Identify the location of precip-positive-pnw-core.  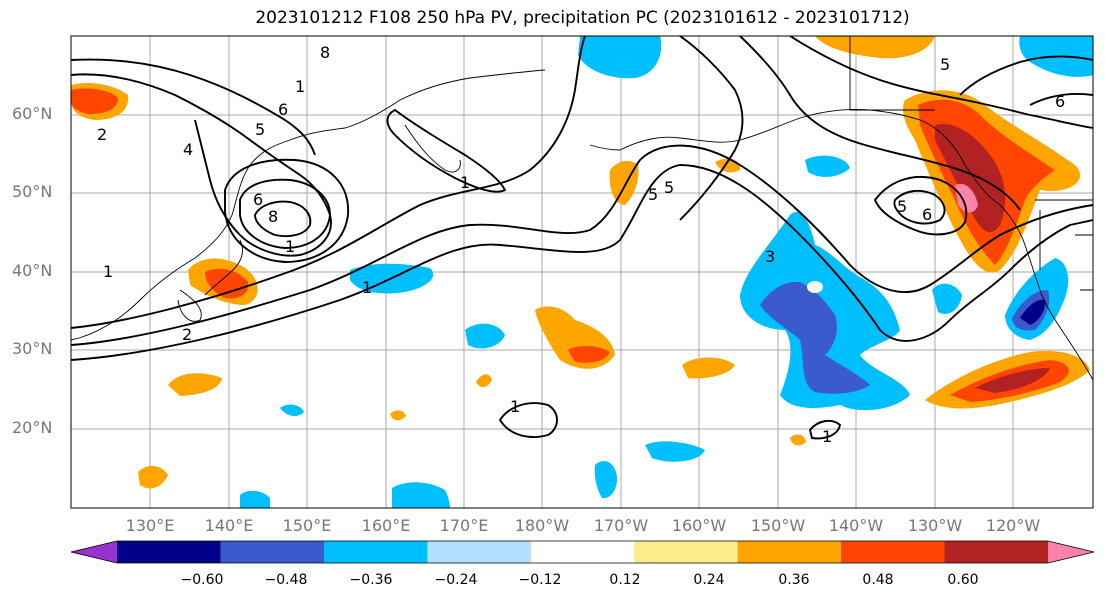
(970, 178).